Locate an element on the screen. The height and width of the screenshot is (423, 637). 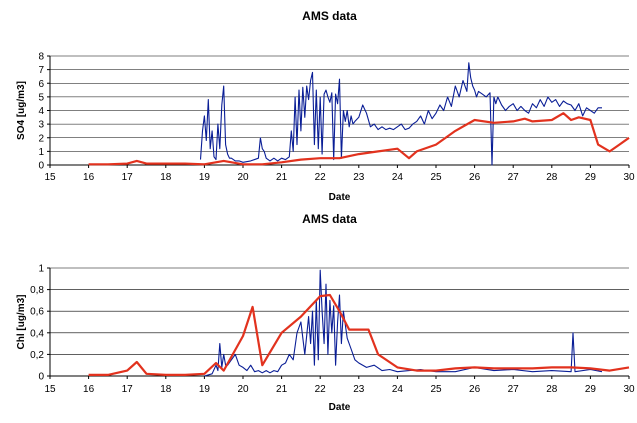
y-tick-label: 4 is located at coordinates (41, 111).